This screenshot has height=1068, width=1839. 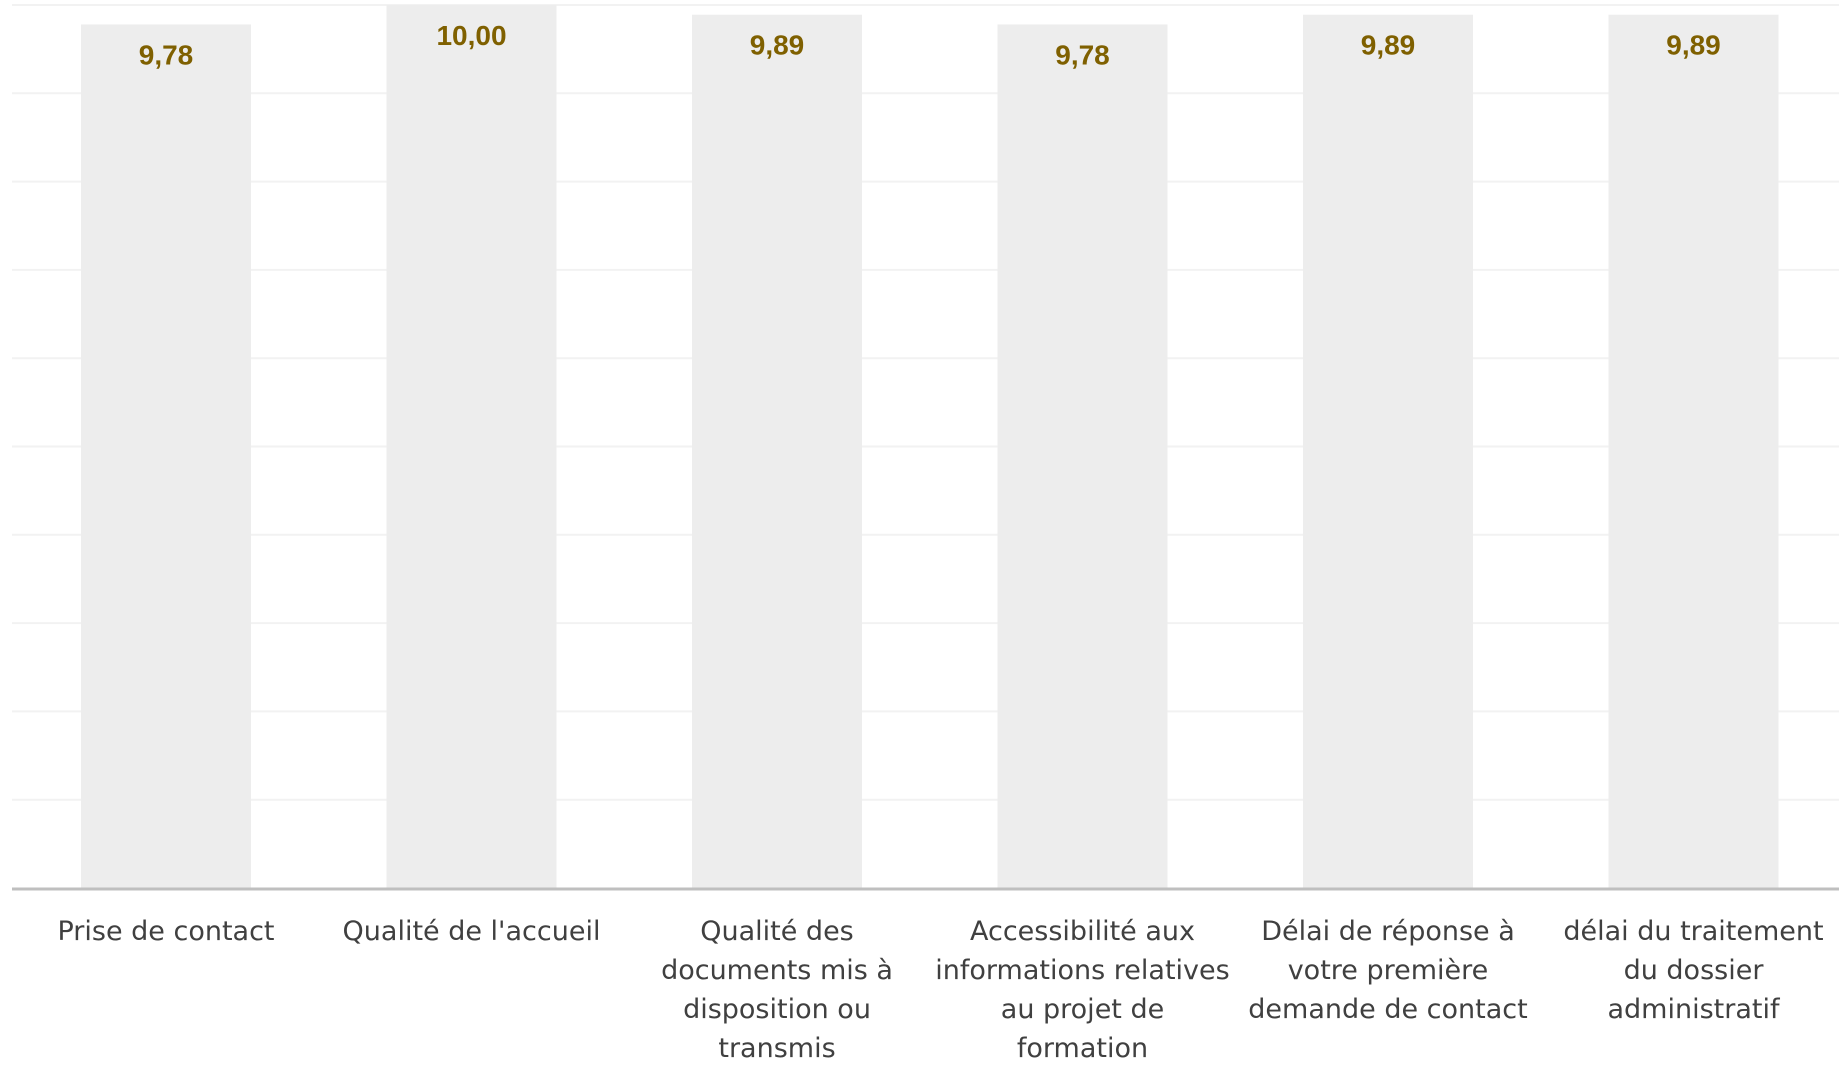 I want to click on category-label-line: Qualité de l'accueil, so click(x=472, y=931).